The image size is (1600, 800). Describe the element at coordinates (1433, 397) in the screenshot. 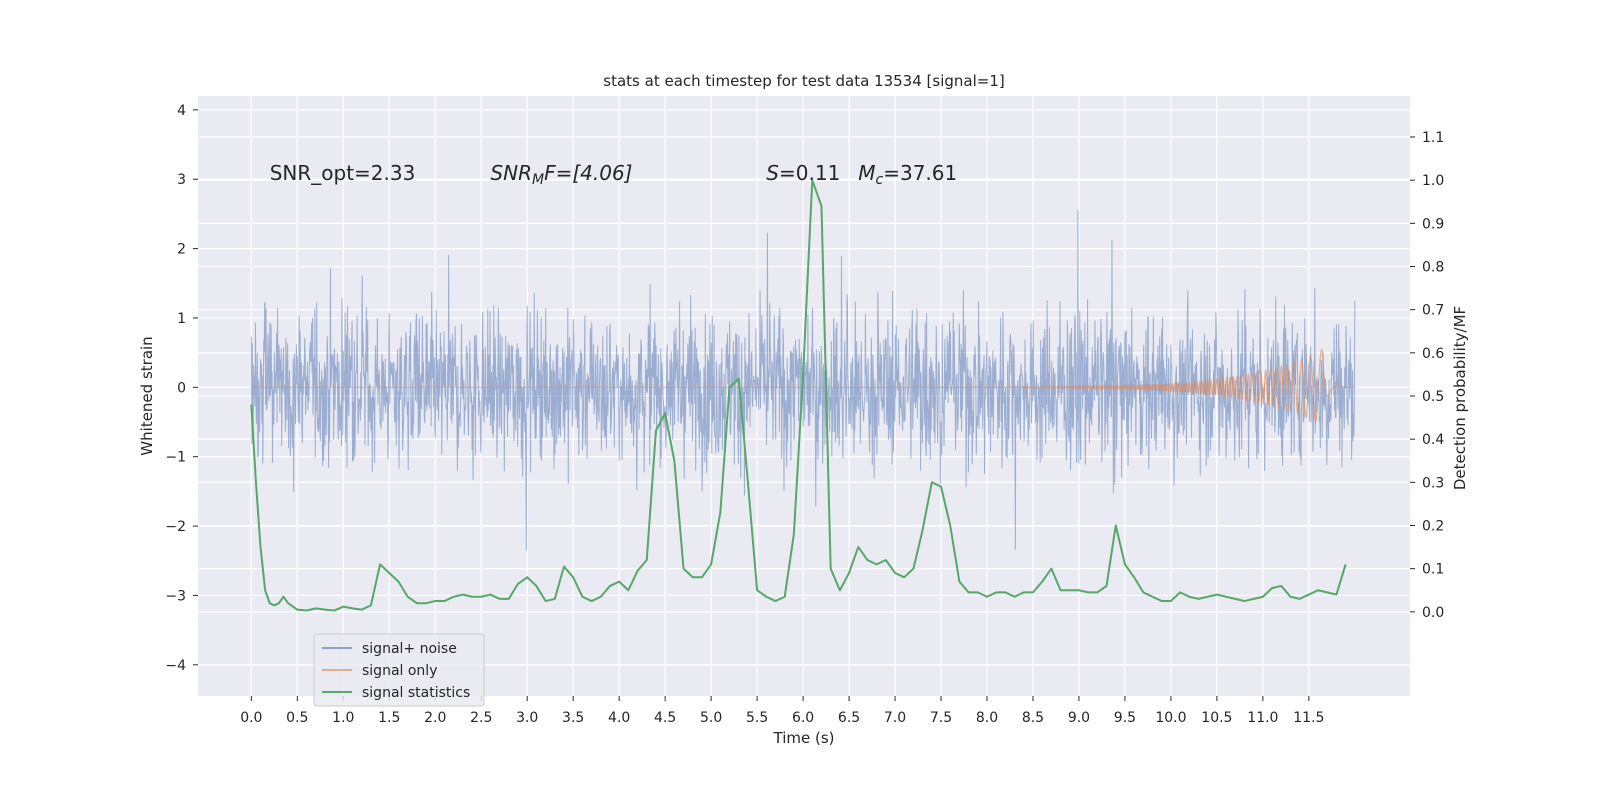

I see `y-right-tick-label: 0.5` at that location.